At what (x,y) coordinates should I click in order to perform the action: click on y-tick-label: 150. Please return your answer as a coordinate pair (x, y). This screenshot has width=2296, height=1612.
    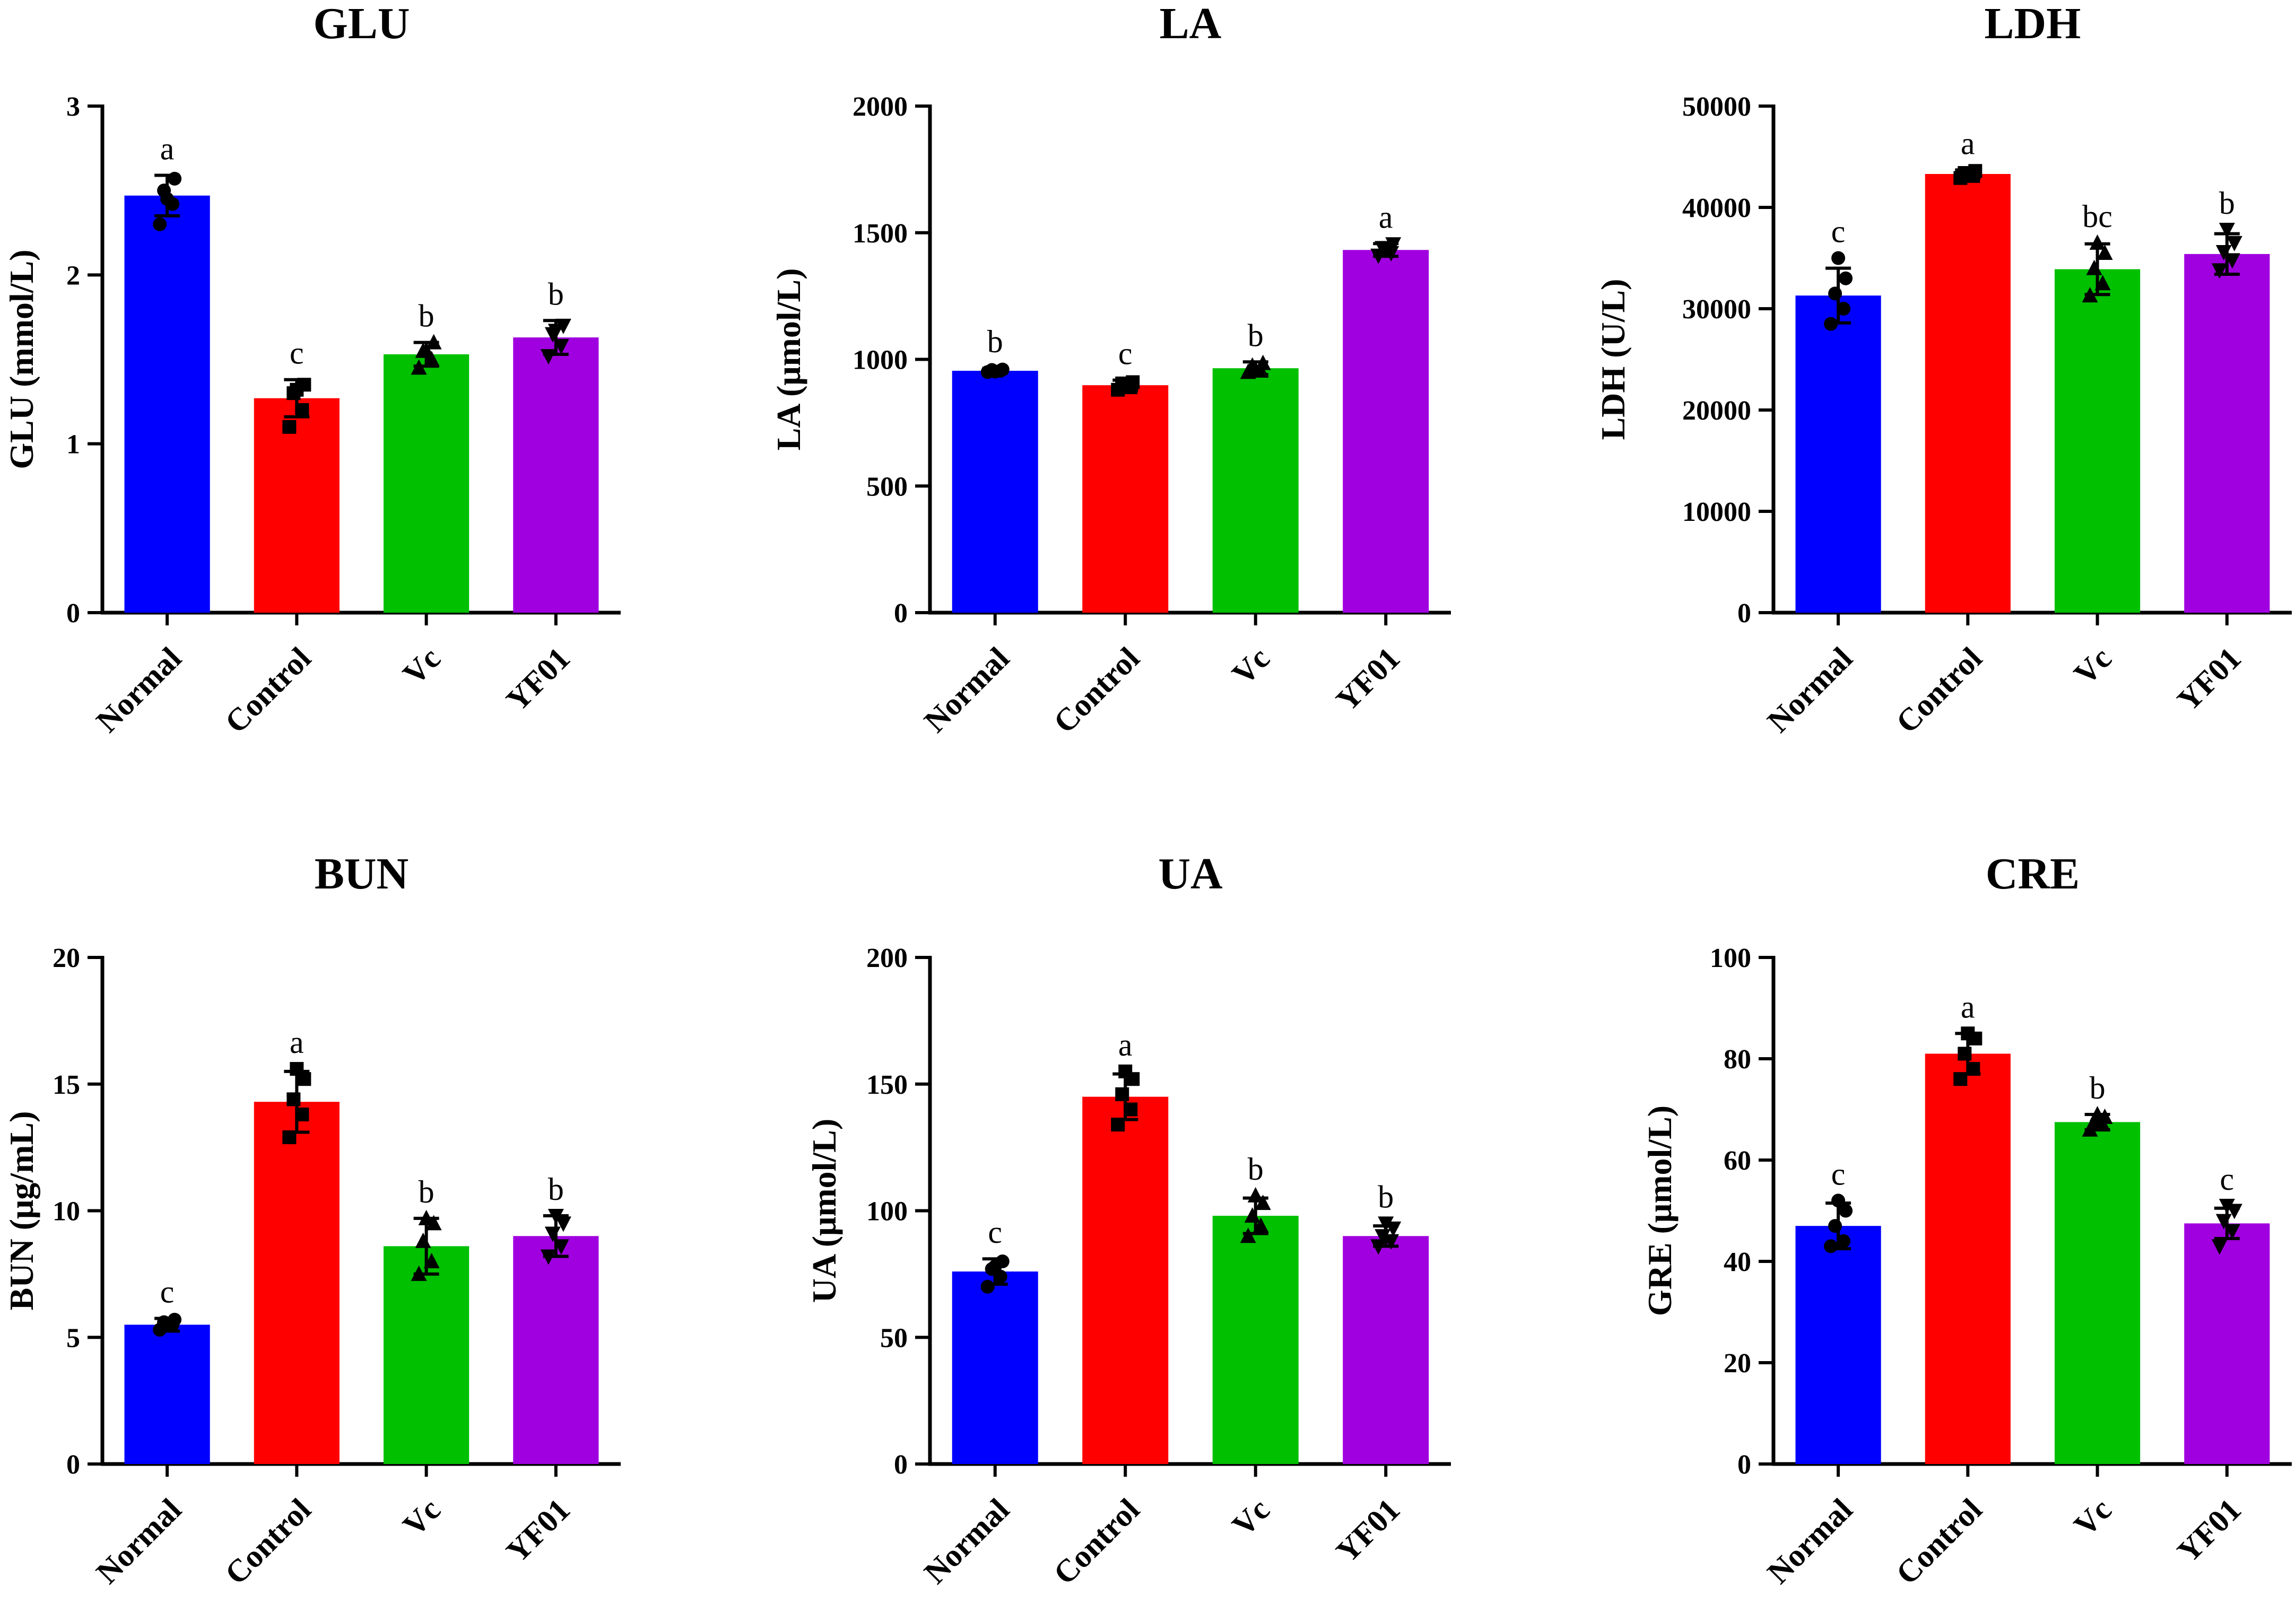
    Looking at the image, I should click on (887, 1085).